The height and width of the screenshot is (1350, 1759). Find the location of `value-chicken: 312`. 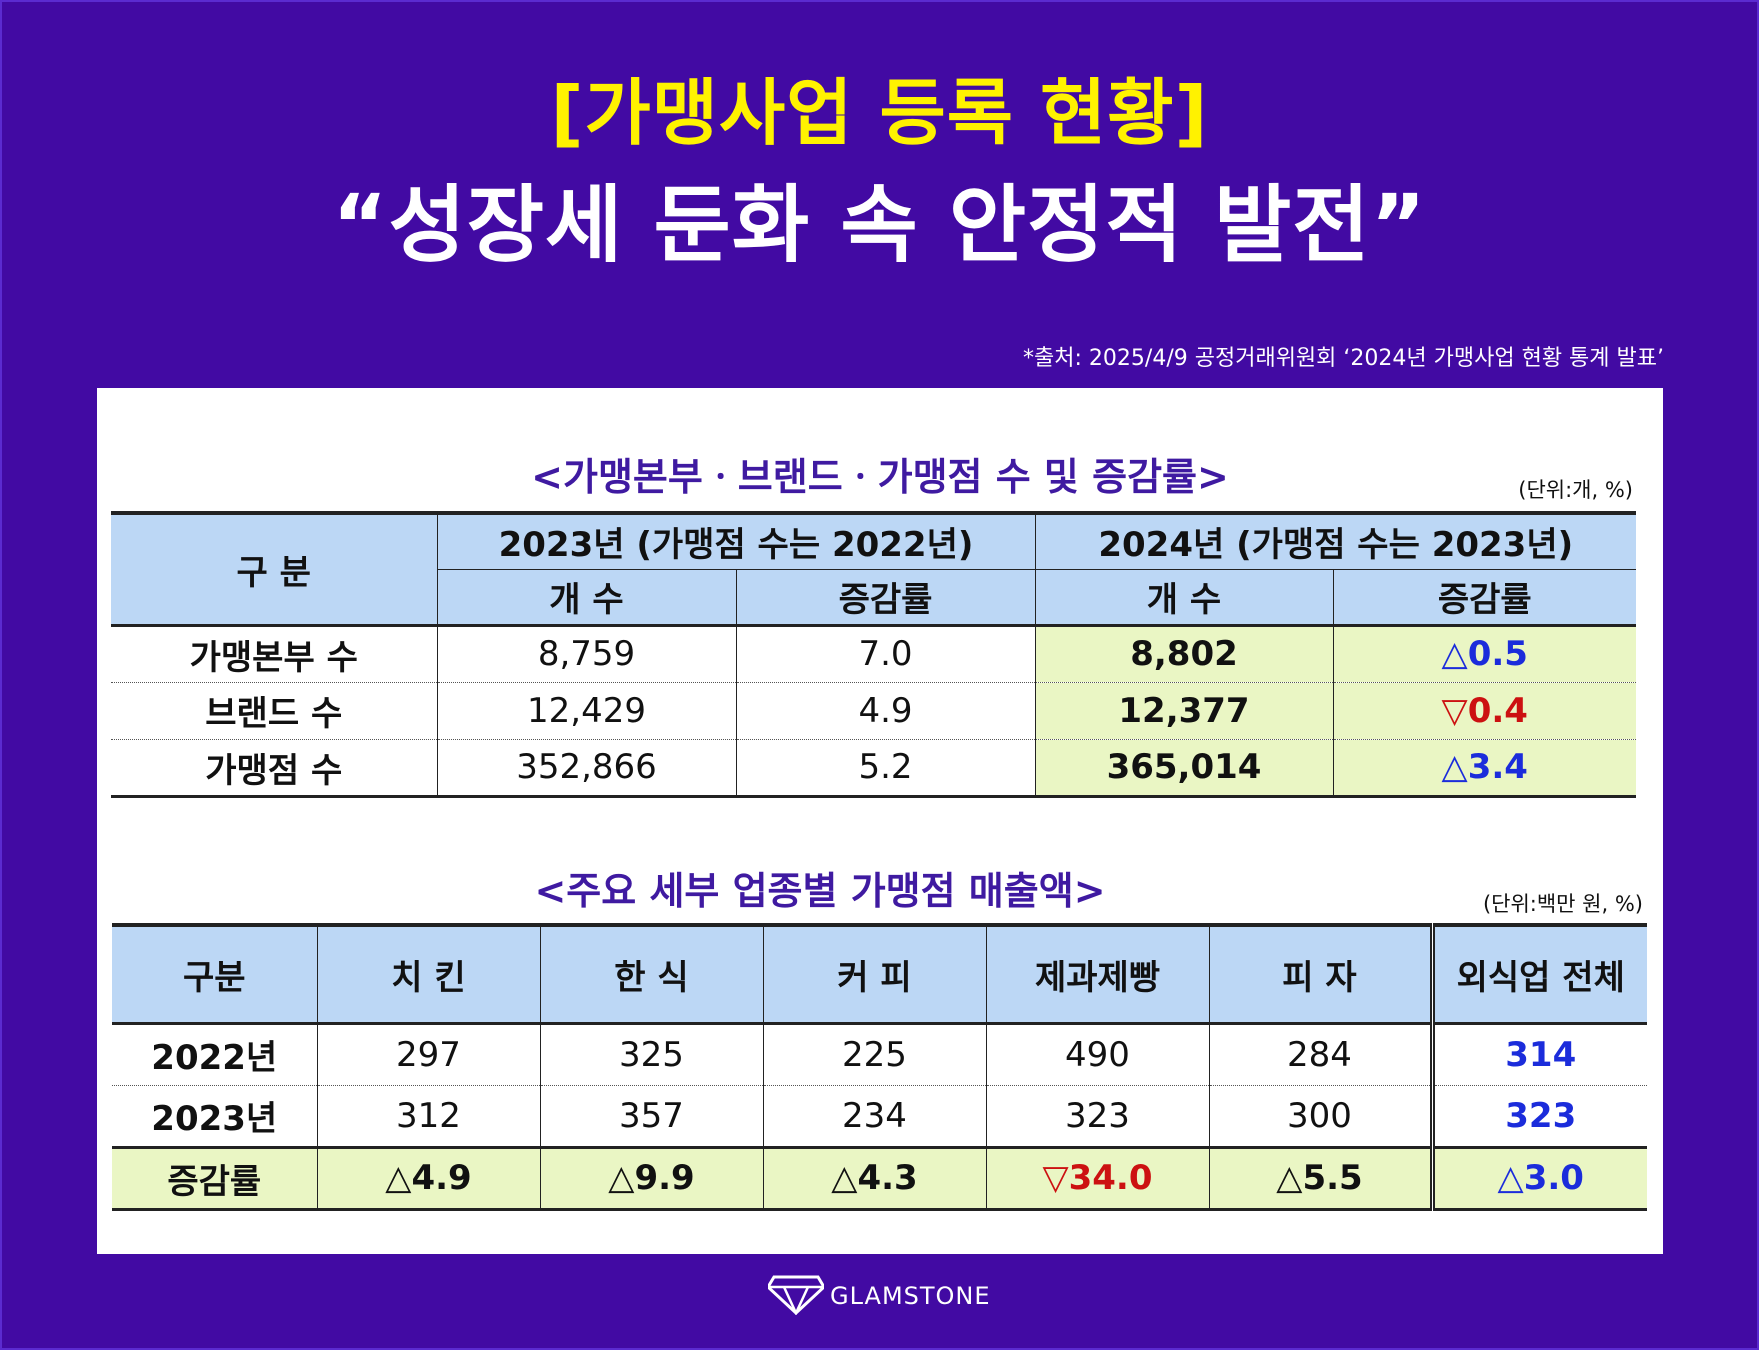

value-chicken: 312 is located at coordinates (428, 1116).